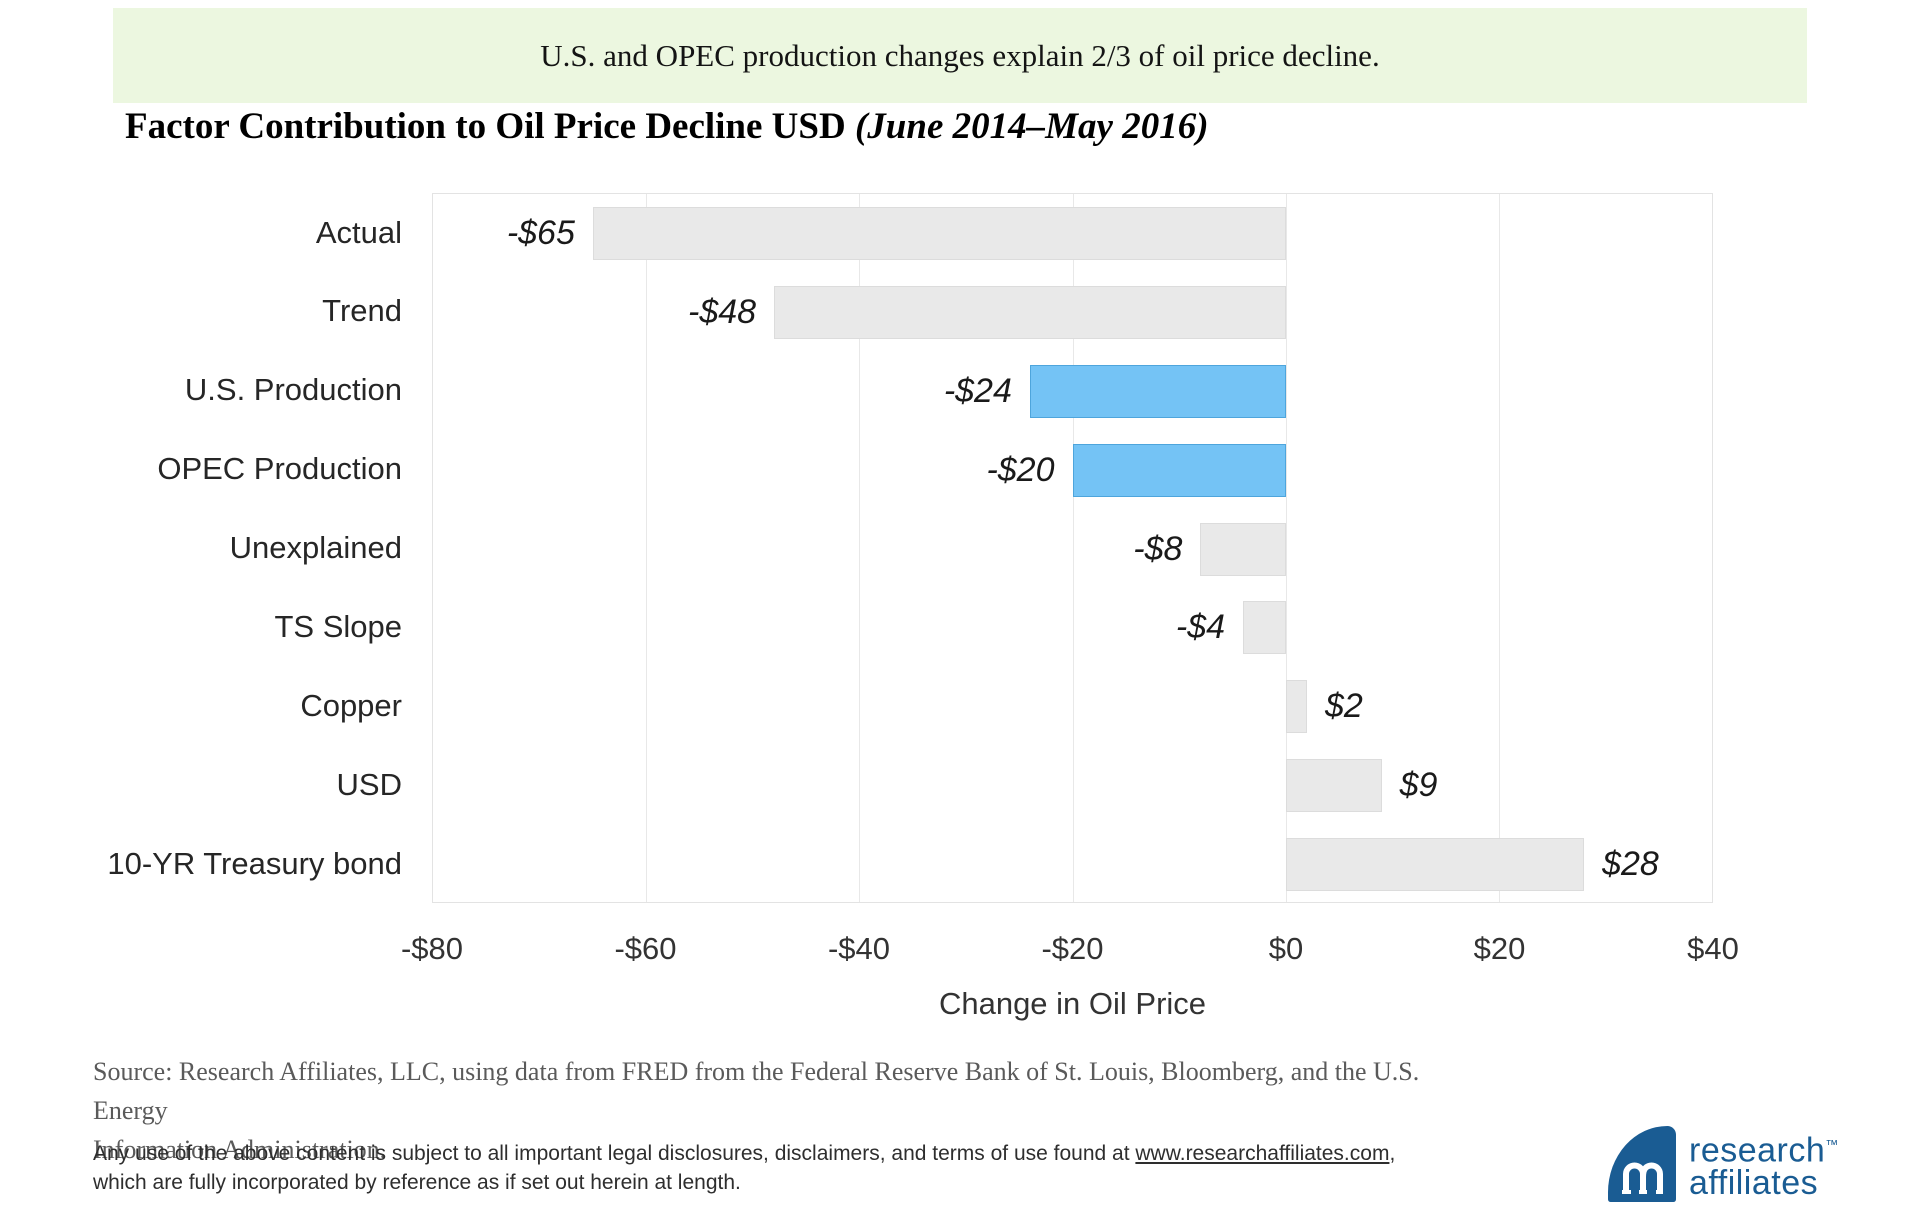  What do you see at coordinates (1031, 126) in the screenshot?
I see `chart-title-period: (June 2014–May 2016)` at bounding box center [1031, 126].